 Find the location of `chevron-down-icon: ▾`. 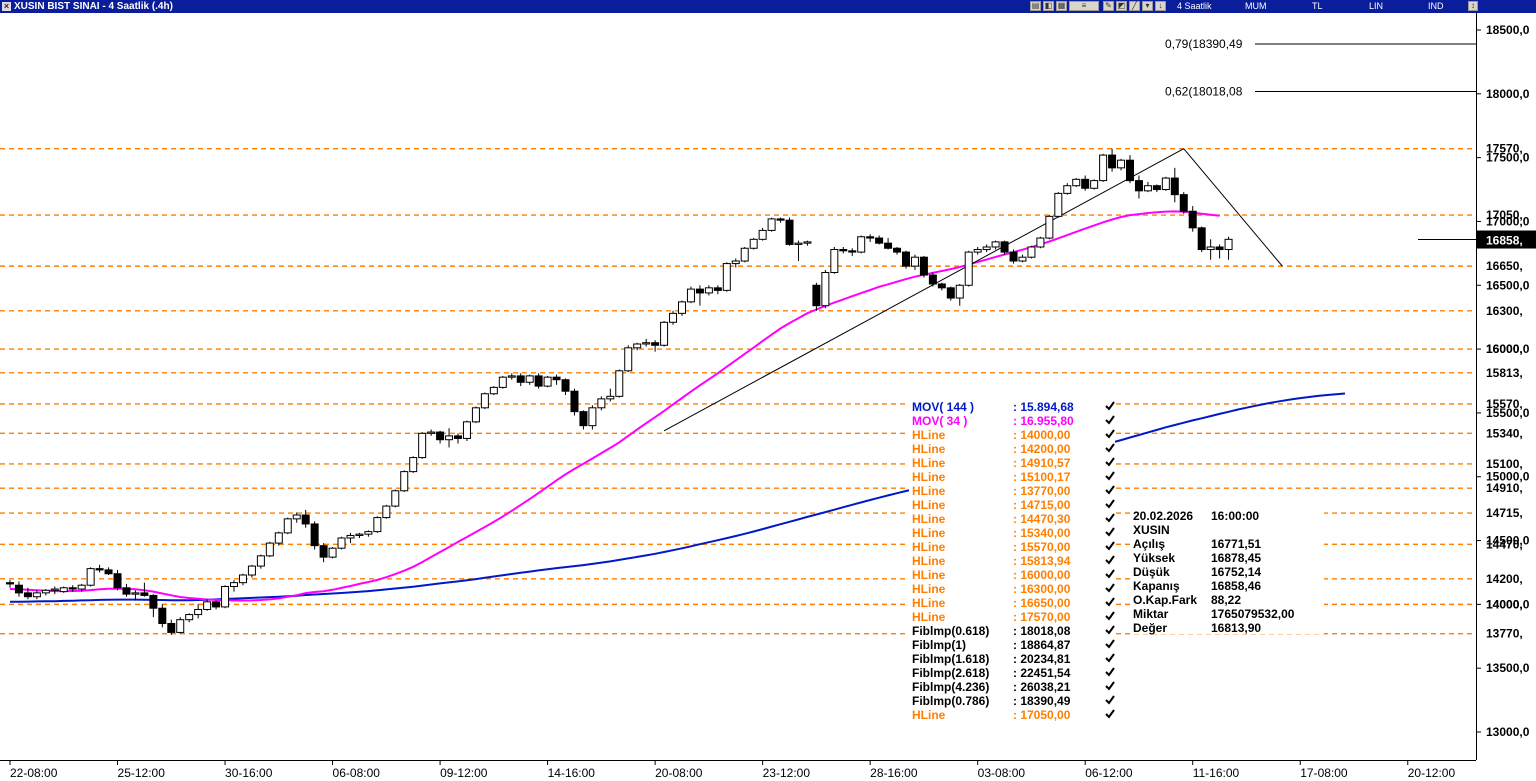

chevron-down-icon: ▾ is located at coordinates (1147, 6).